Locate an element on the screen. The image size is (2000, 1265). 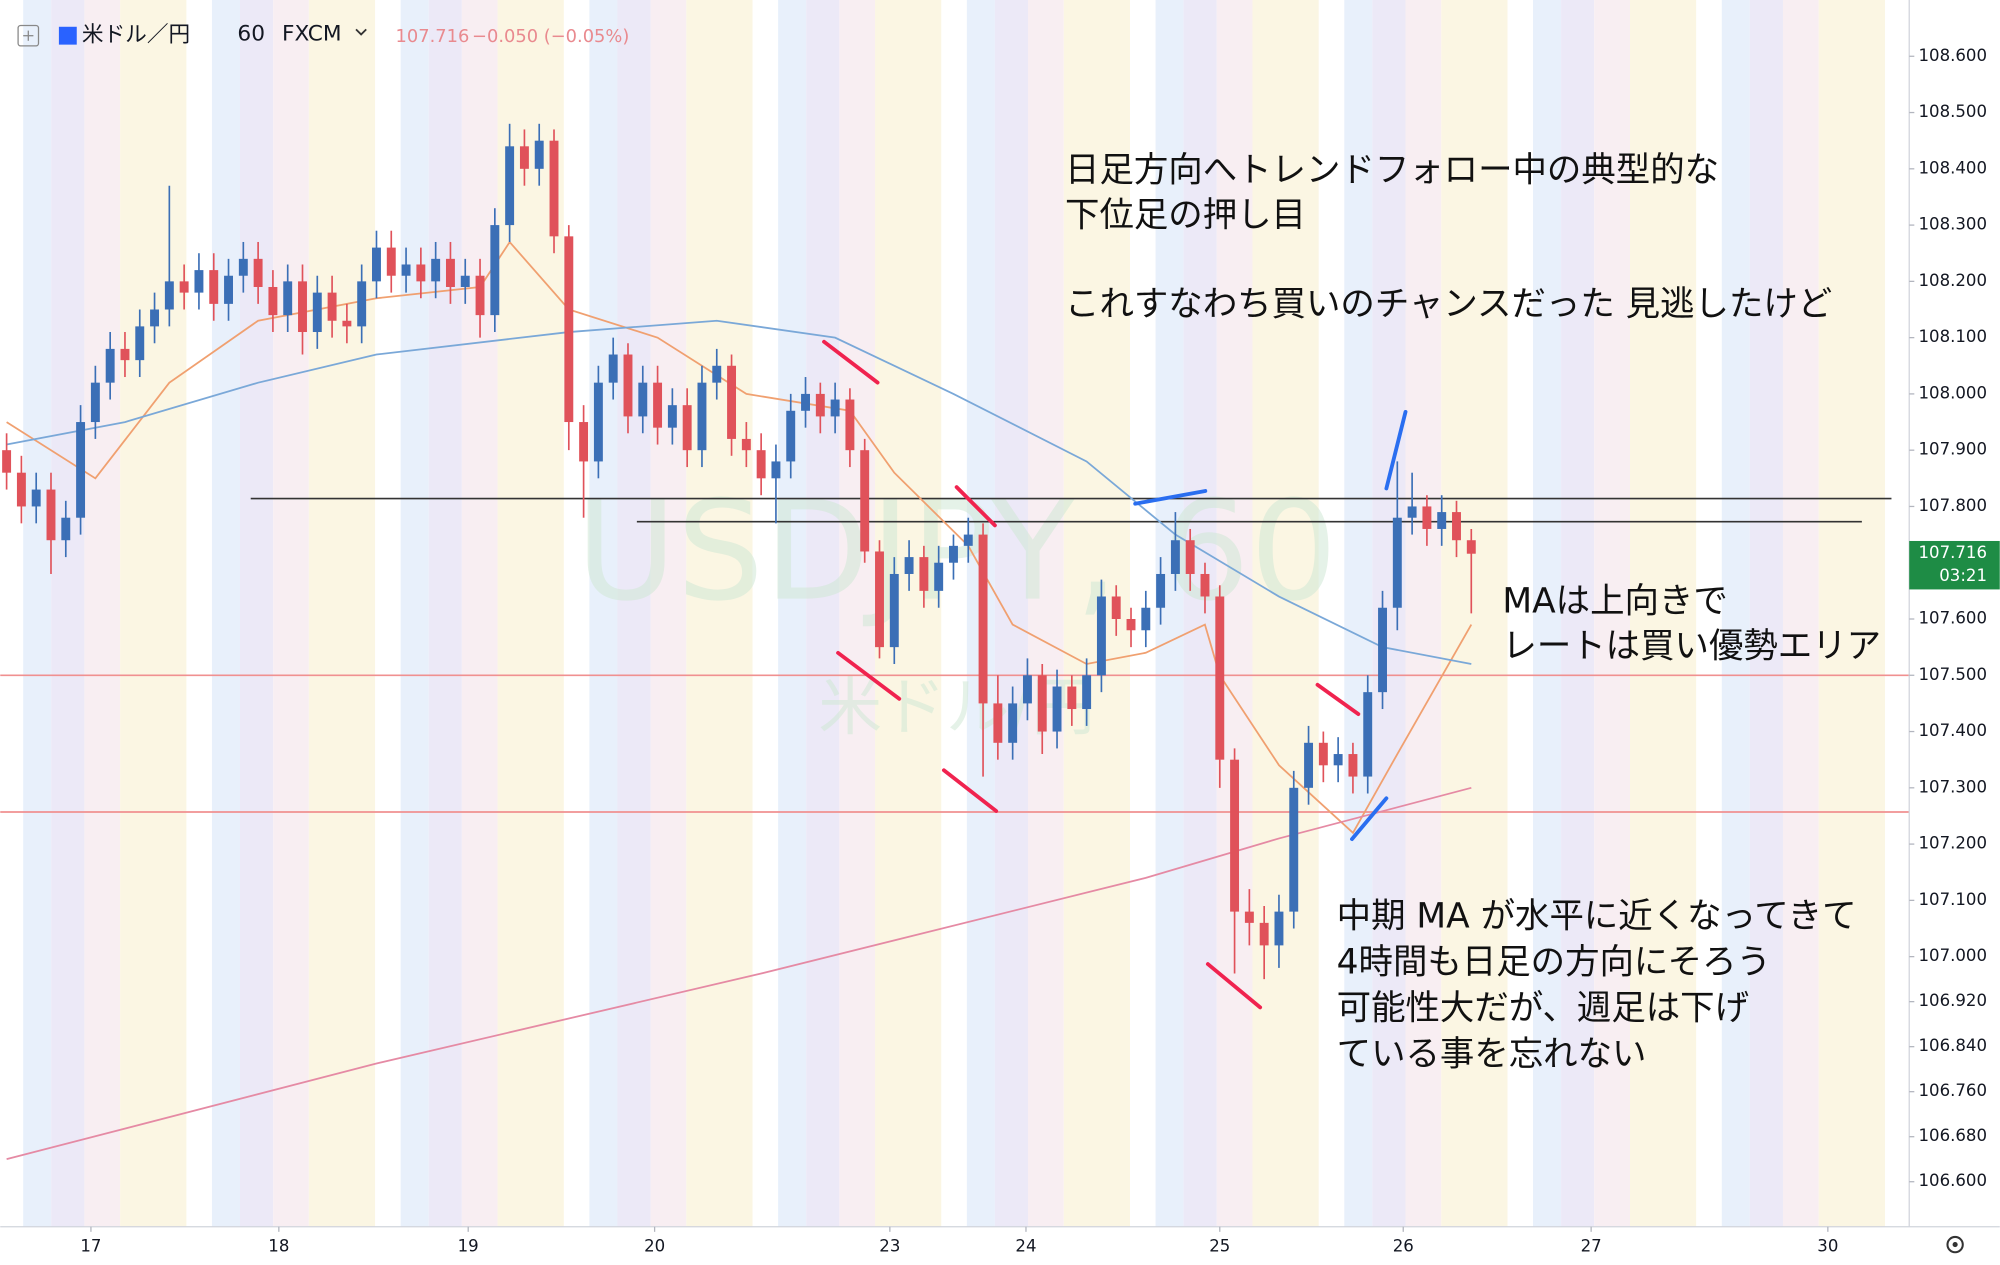
y-tick-label: 108.000 is located at coordinates (1953, 392).